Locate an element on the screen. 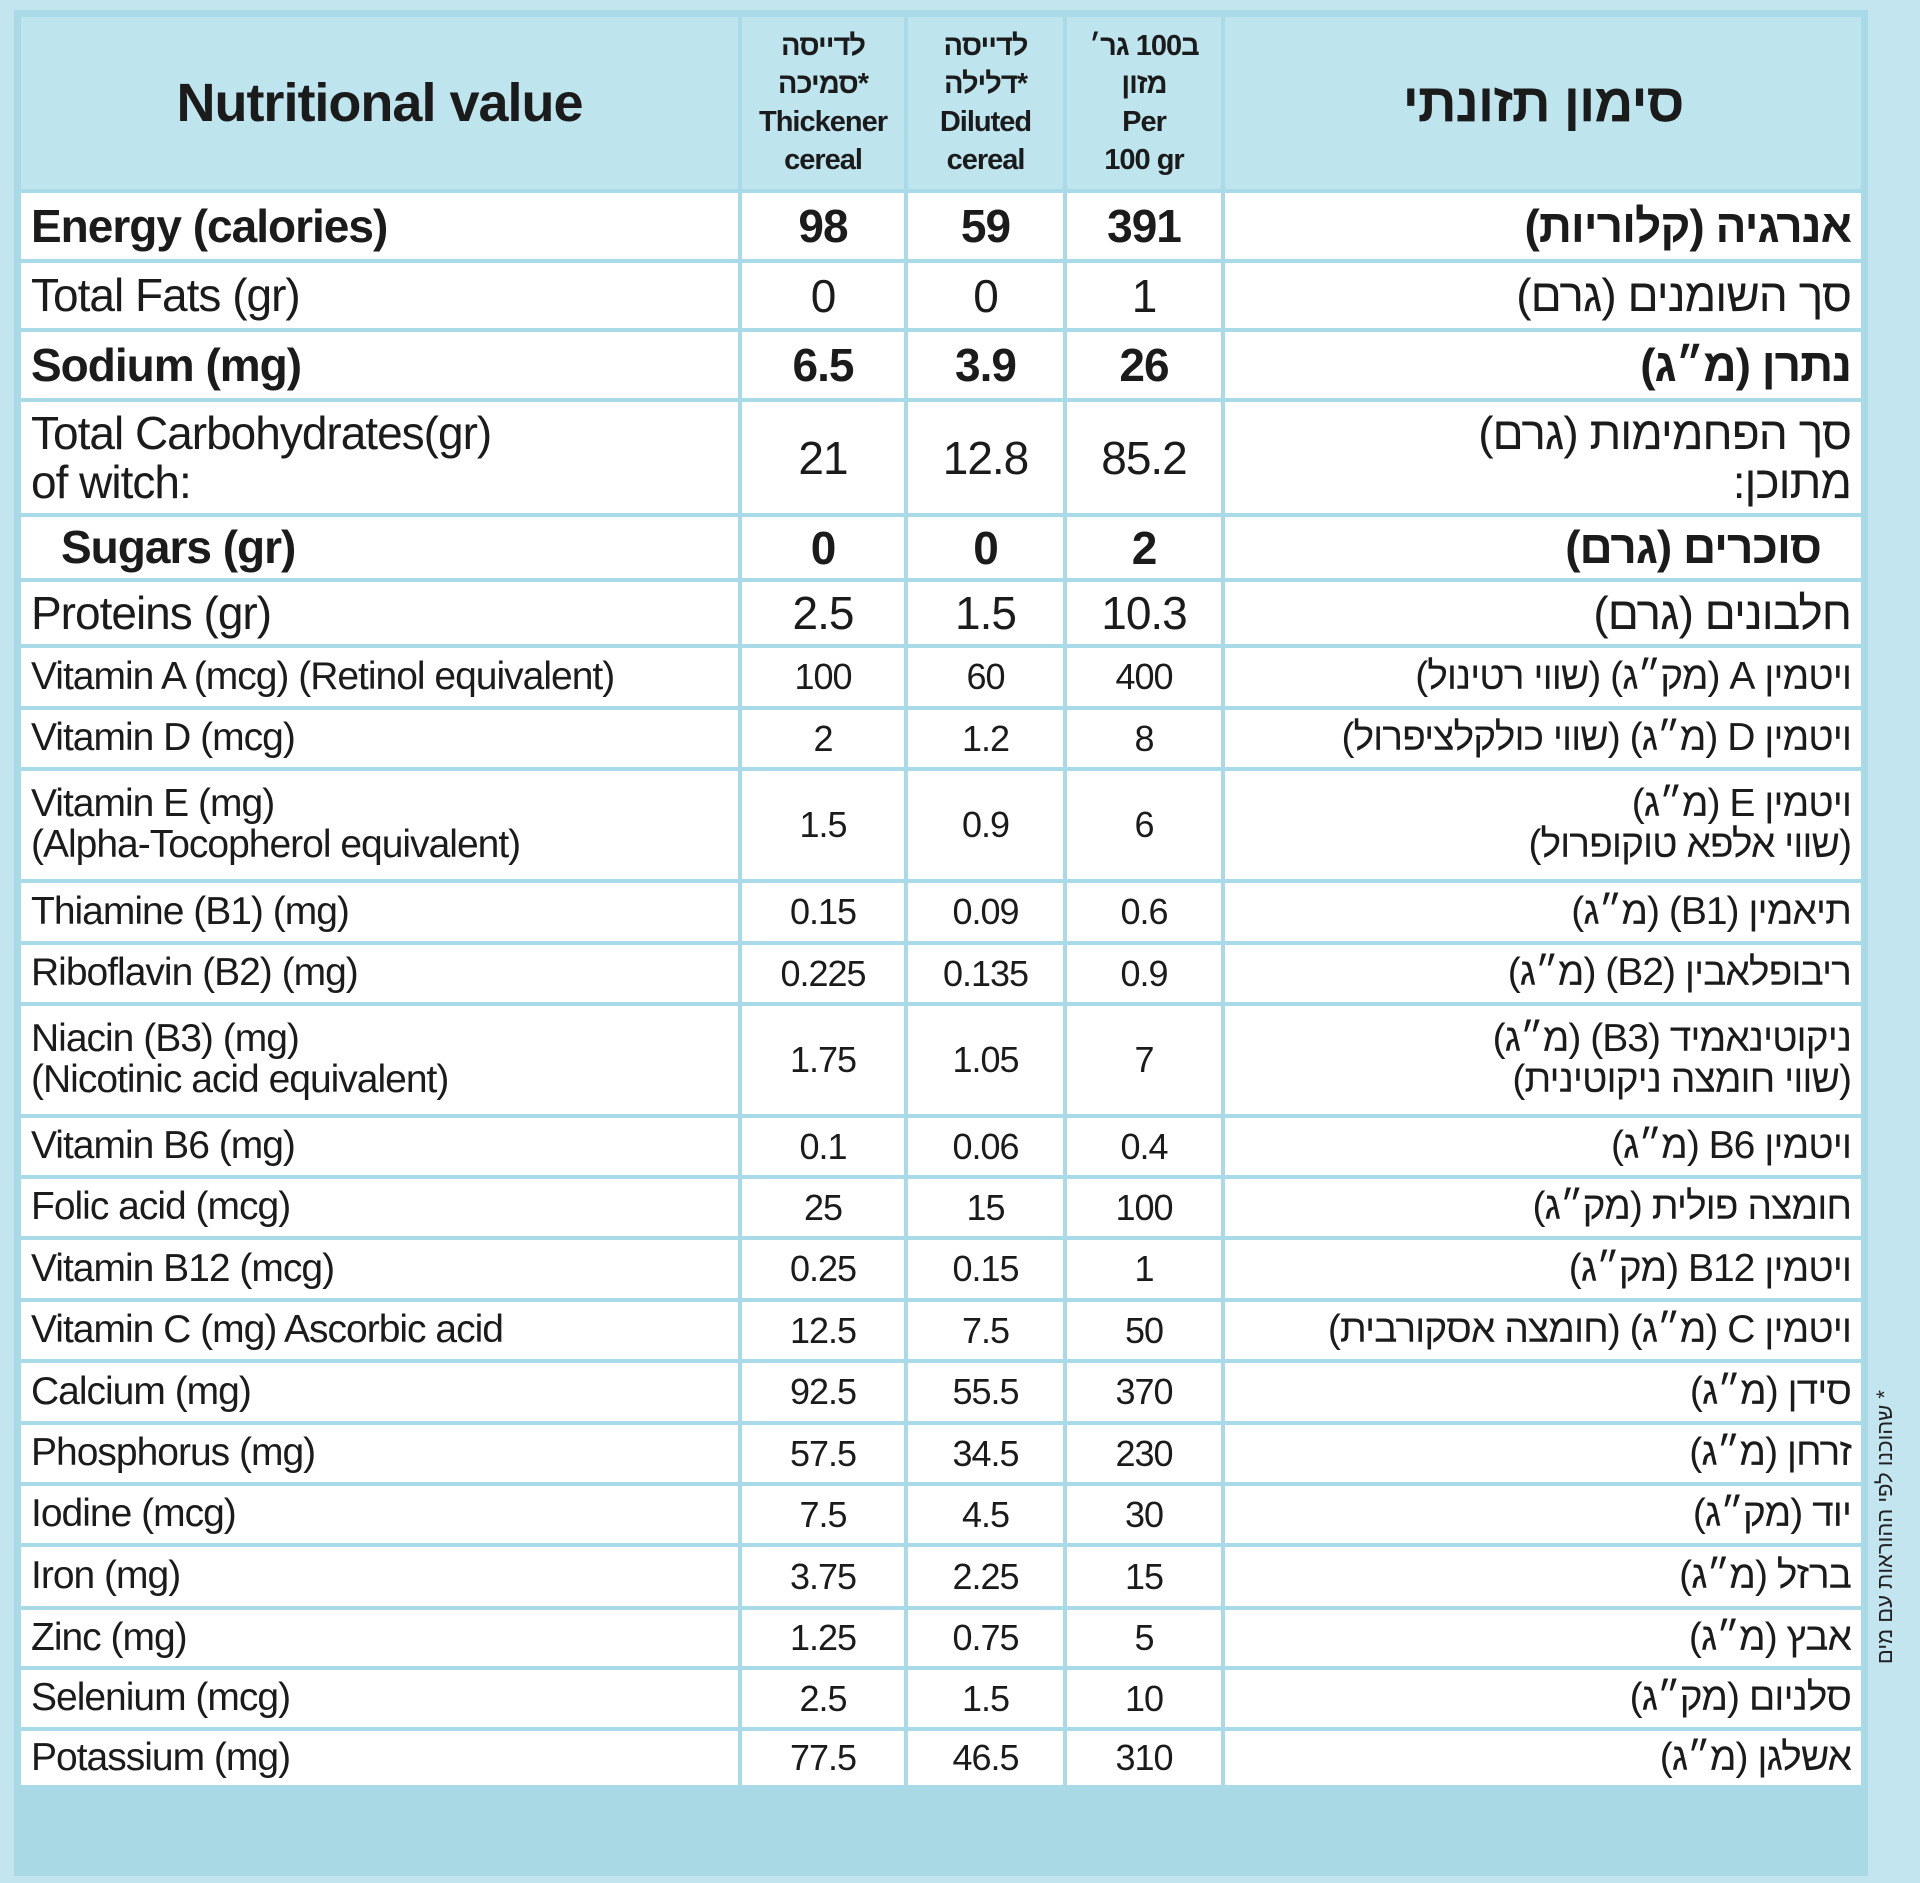 The height and width of the screenshot is (1883, 1920). value-thickener: 0.1 is located at coordinates (823, 1146).